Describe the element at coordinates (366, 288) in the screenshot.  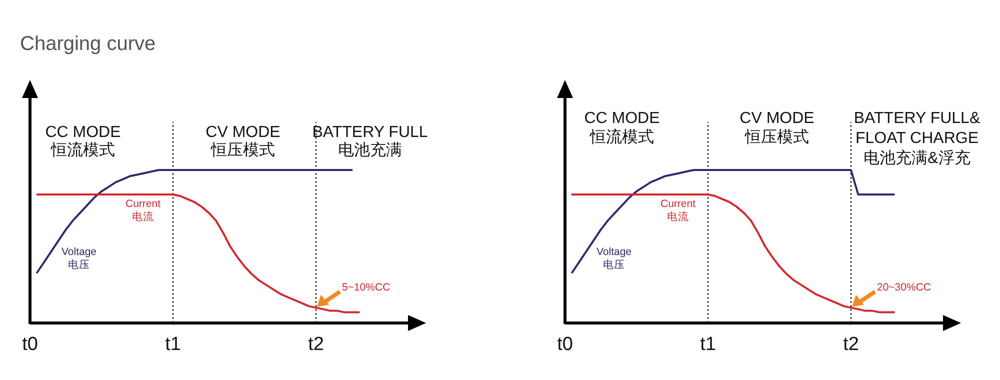
I see `annotation: 5~10%CC` at that location.